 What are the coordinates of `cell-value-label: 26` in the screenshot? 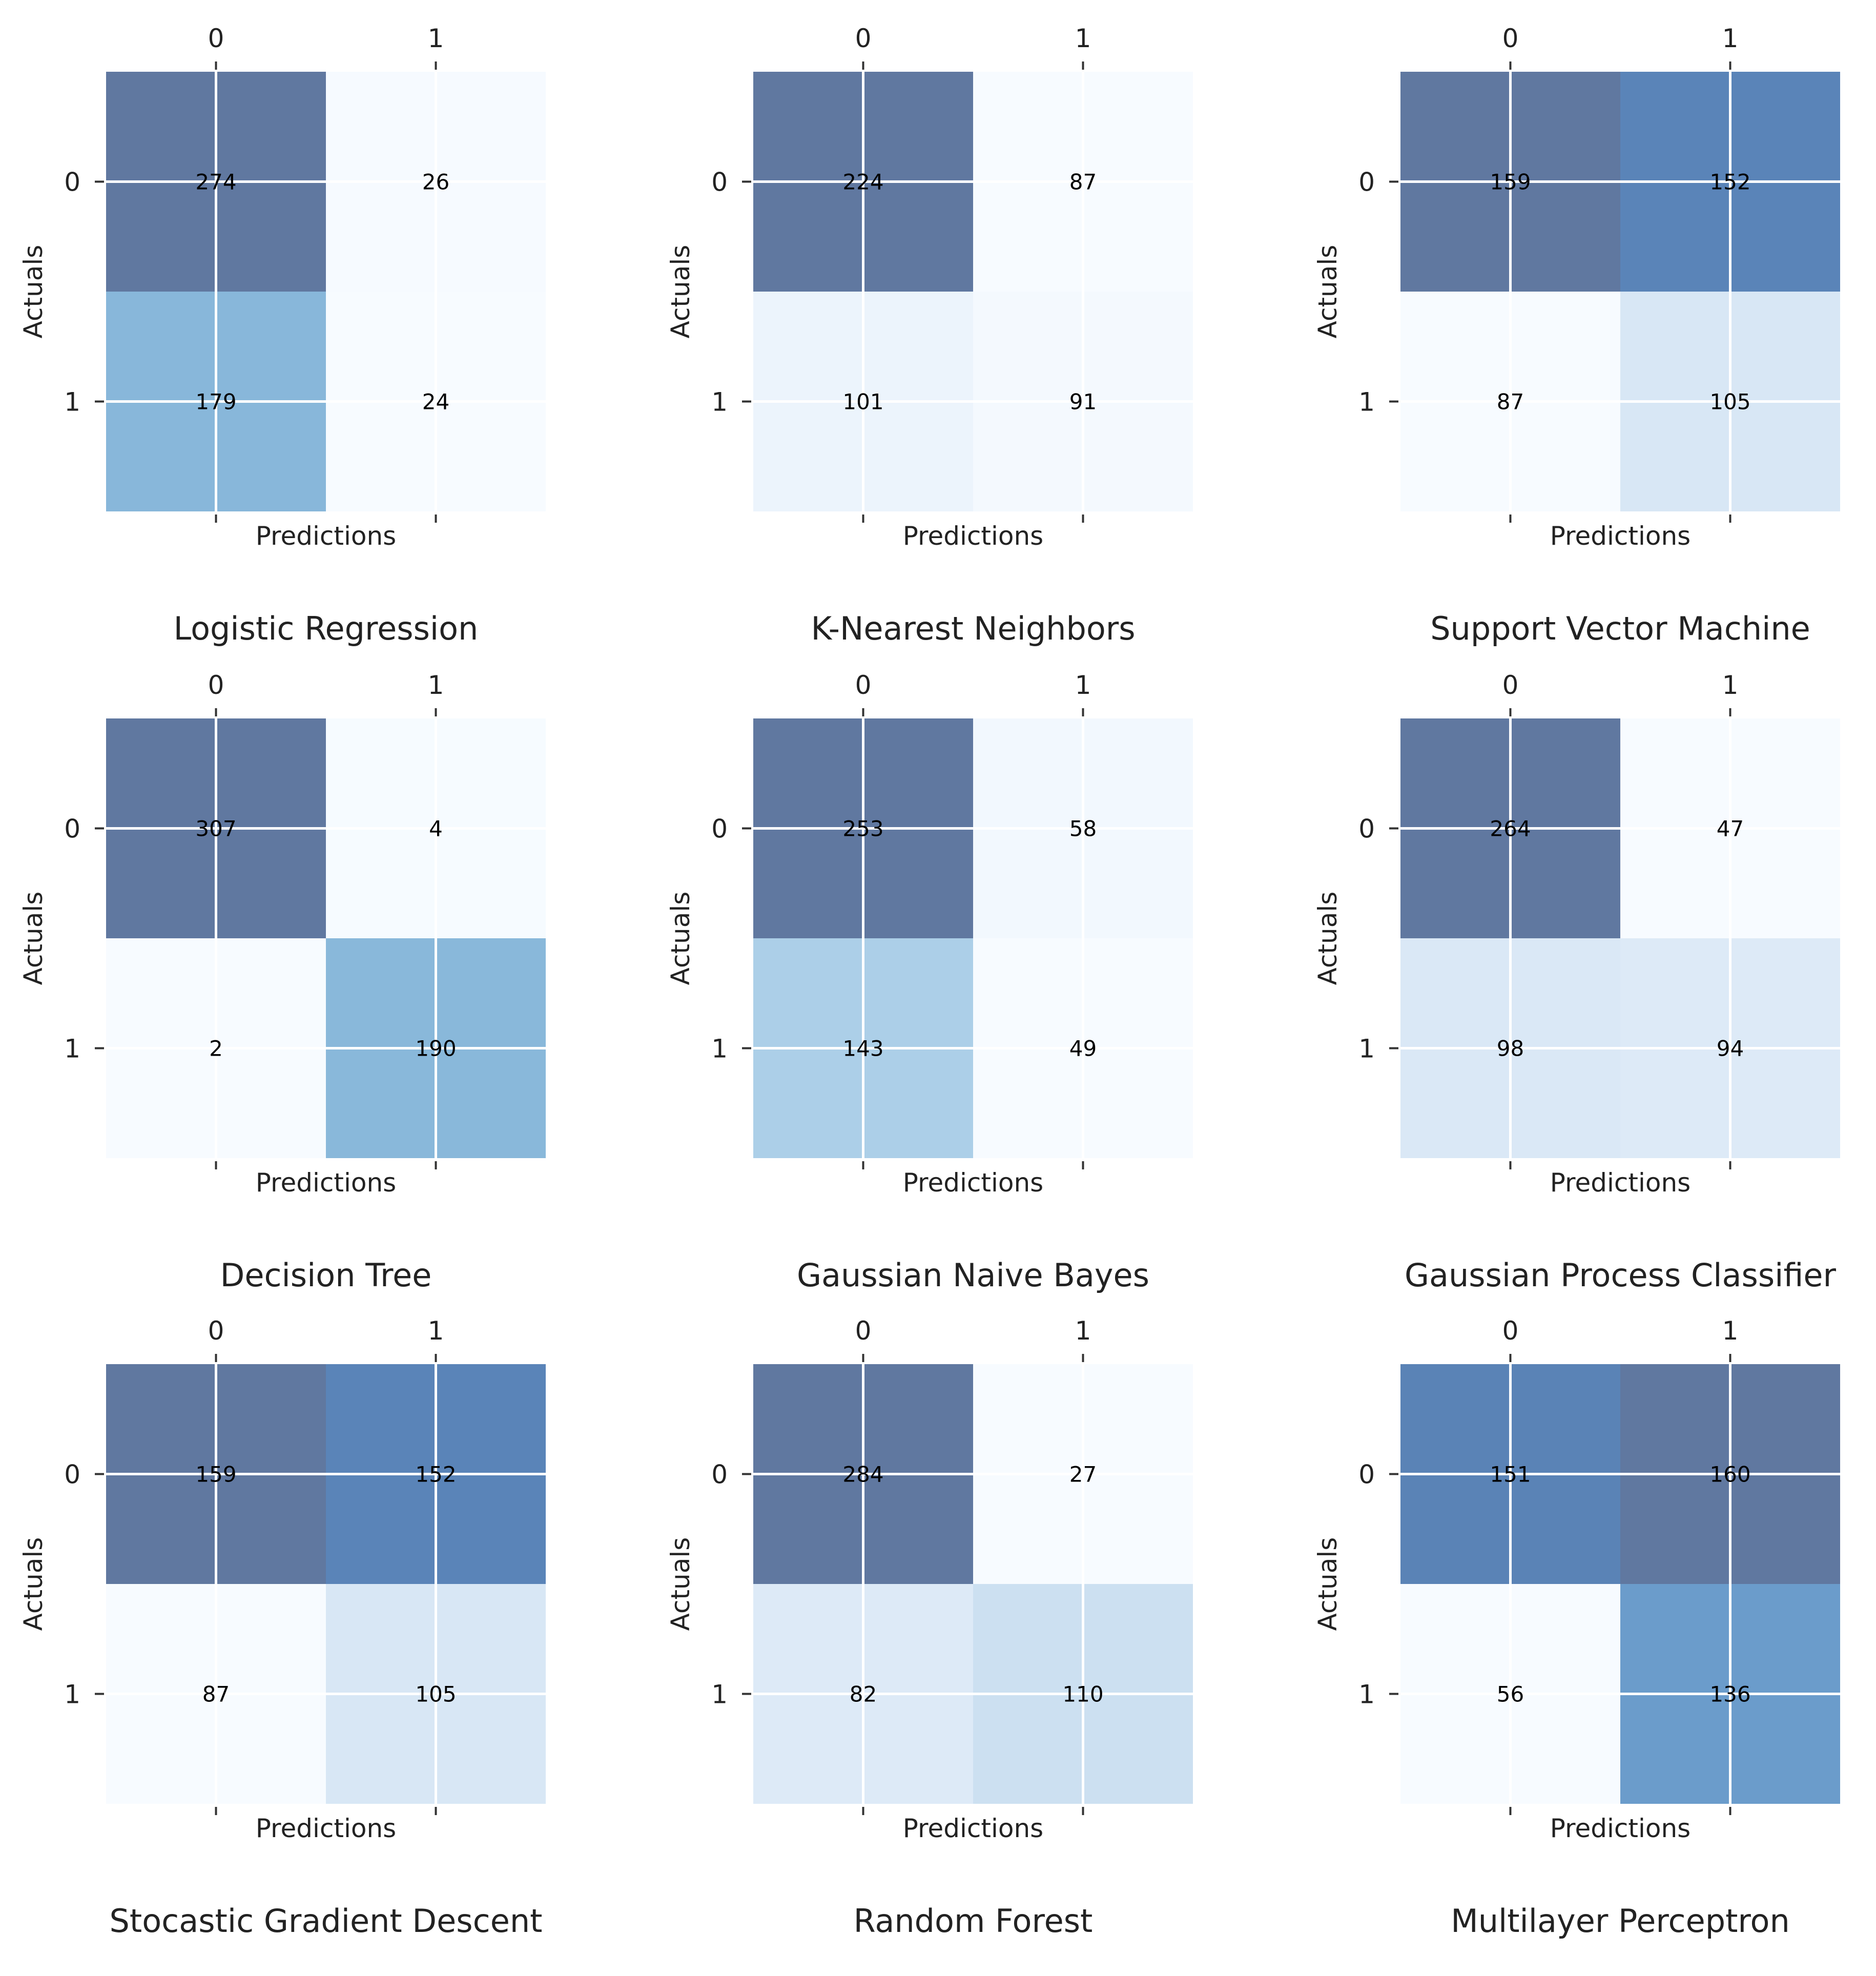 It's located at (435, 182).